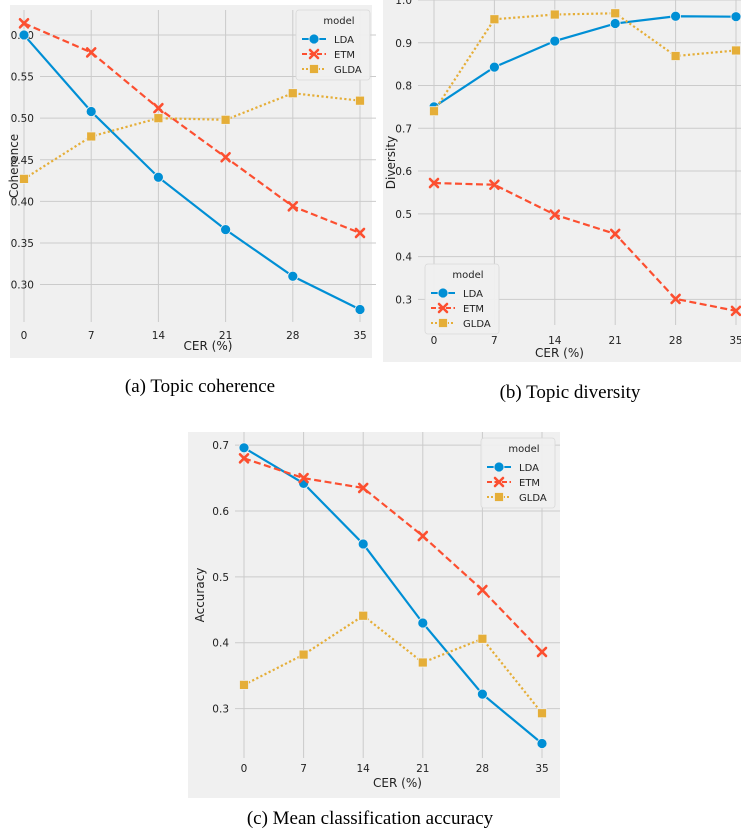  What do you see at coordinates (22, 286) in the screenshot?
I see `y-tick-label: 0.30` at bounding box center [22, 286].